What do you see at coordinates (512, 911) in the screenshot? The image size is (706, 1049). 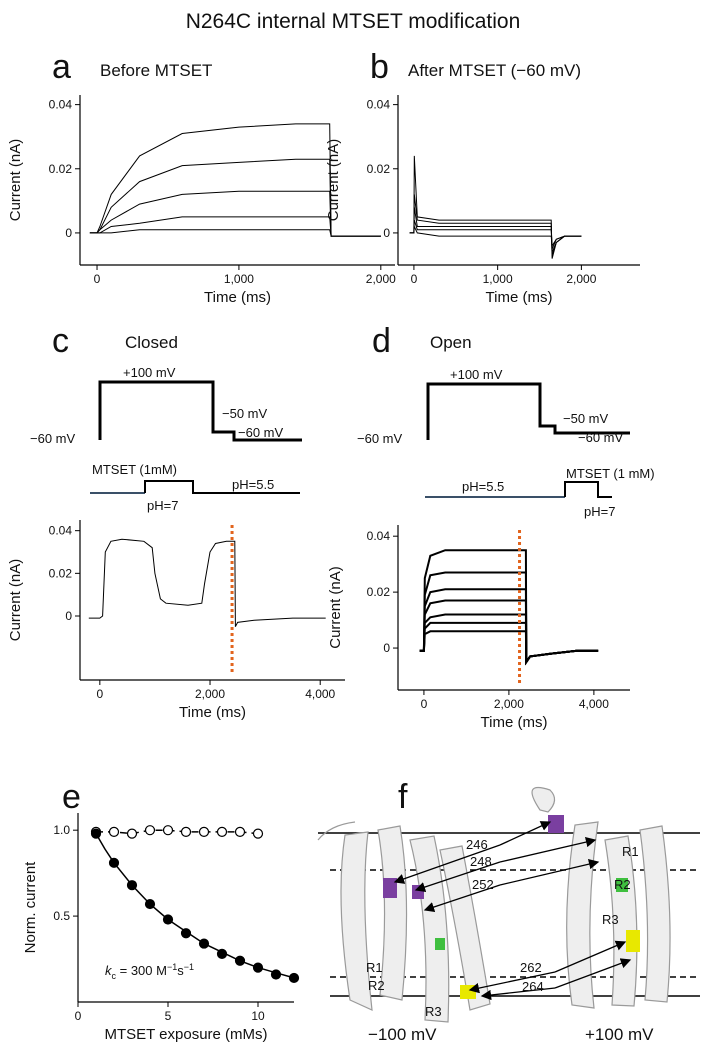 I see `arrows` at bounding box center [512, 911].